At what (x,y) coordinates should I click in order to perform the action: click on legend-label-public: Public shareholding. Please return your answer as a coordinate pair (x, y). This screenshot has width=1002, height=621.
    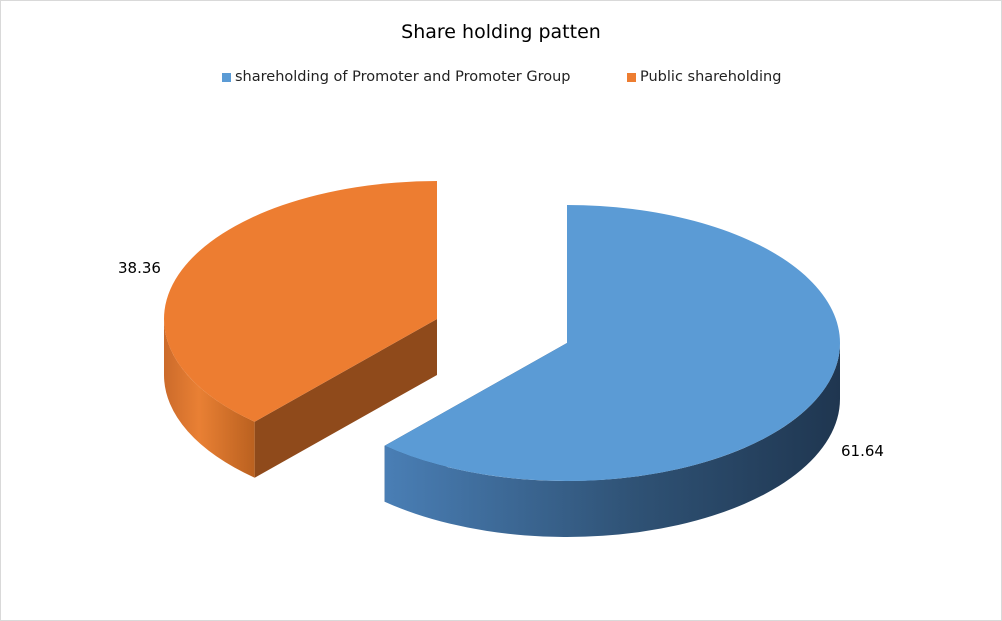
    Looking at the image, I should click on (711, 77).